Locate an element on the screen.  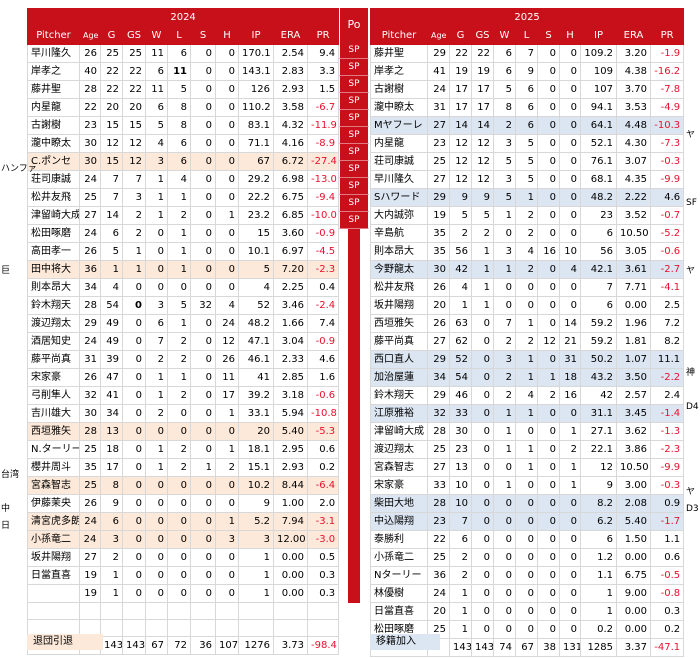
right-side-note: ヤ is located at coordinates (691, 135).